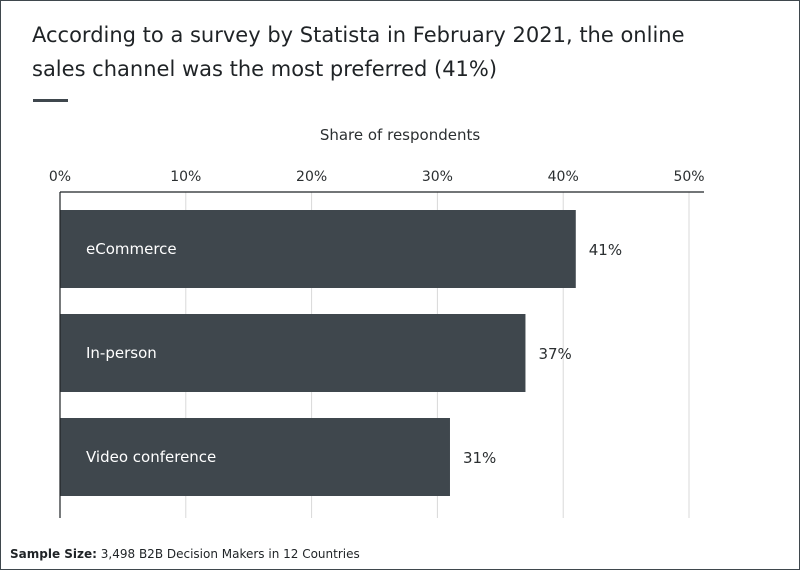 This screenshot has width=800, height=570. I want to click on title-underline, so click(50, 100).